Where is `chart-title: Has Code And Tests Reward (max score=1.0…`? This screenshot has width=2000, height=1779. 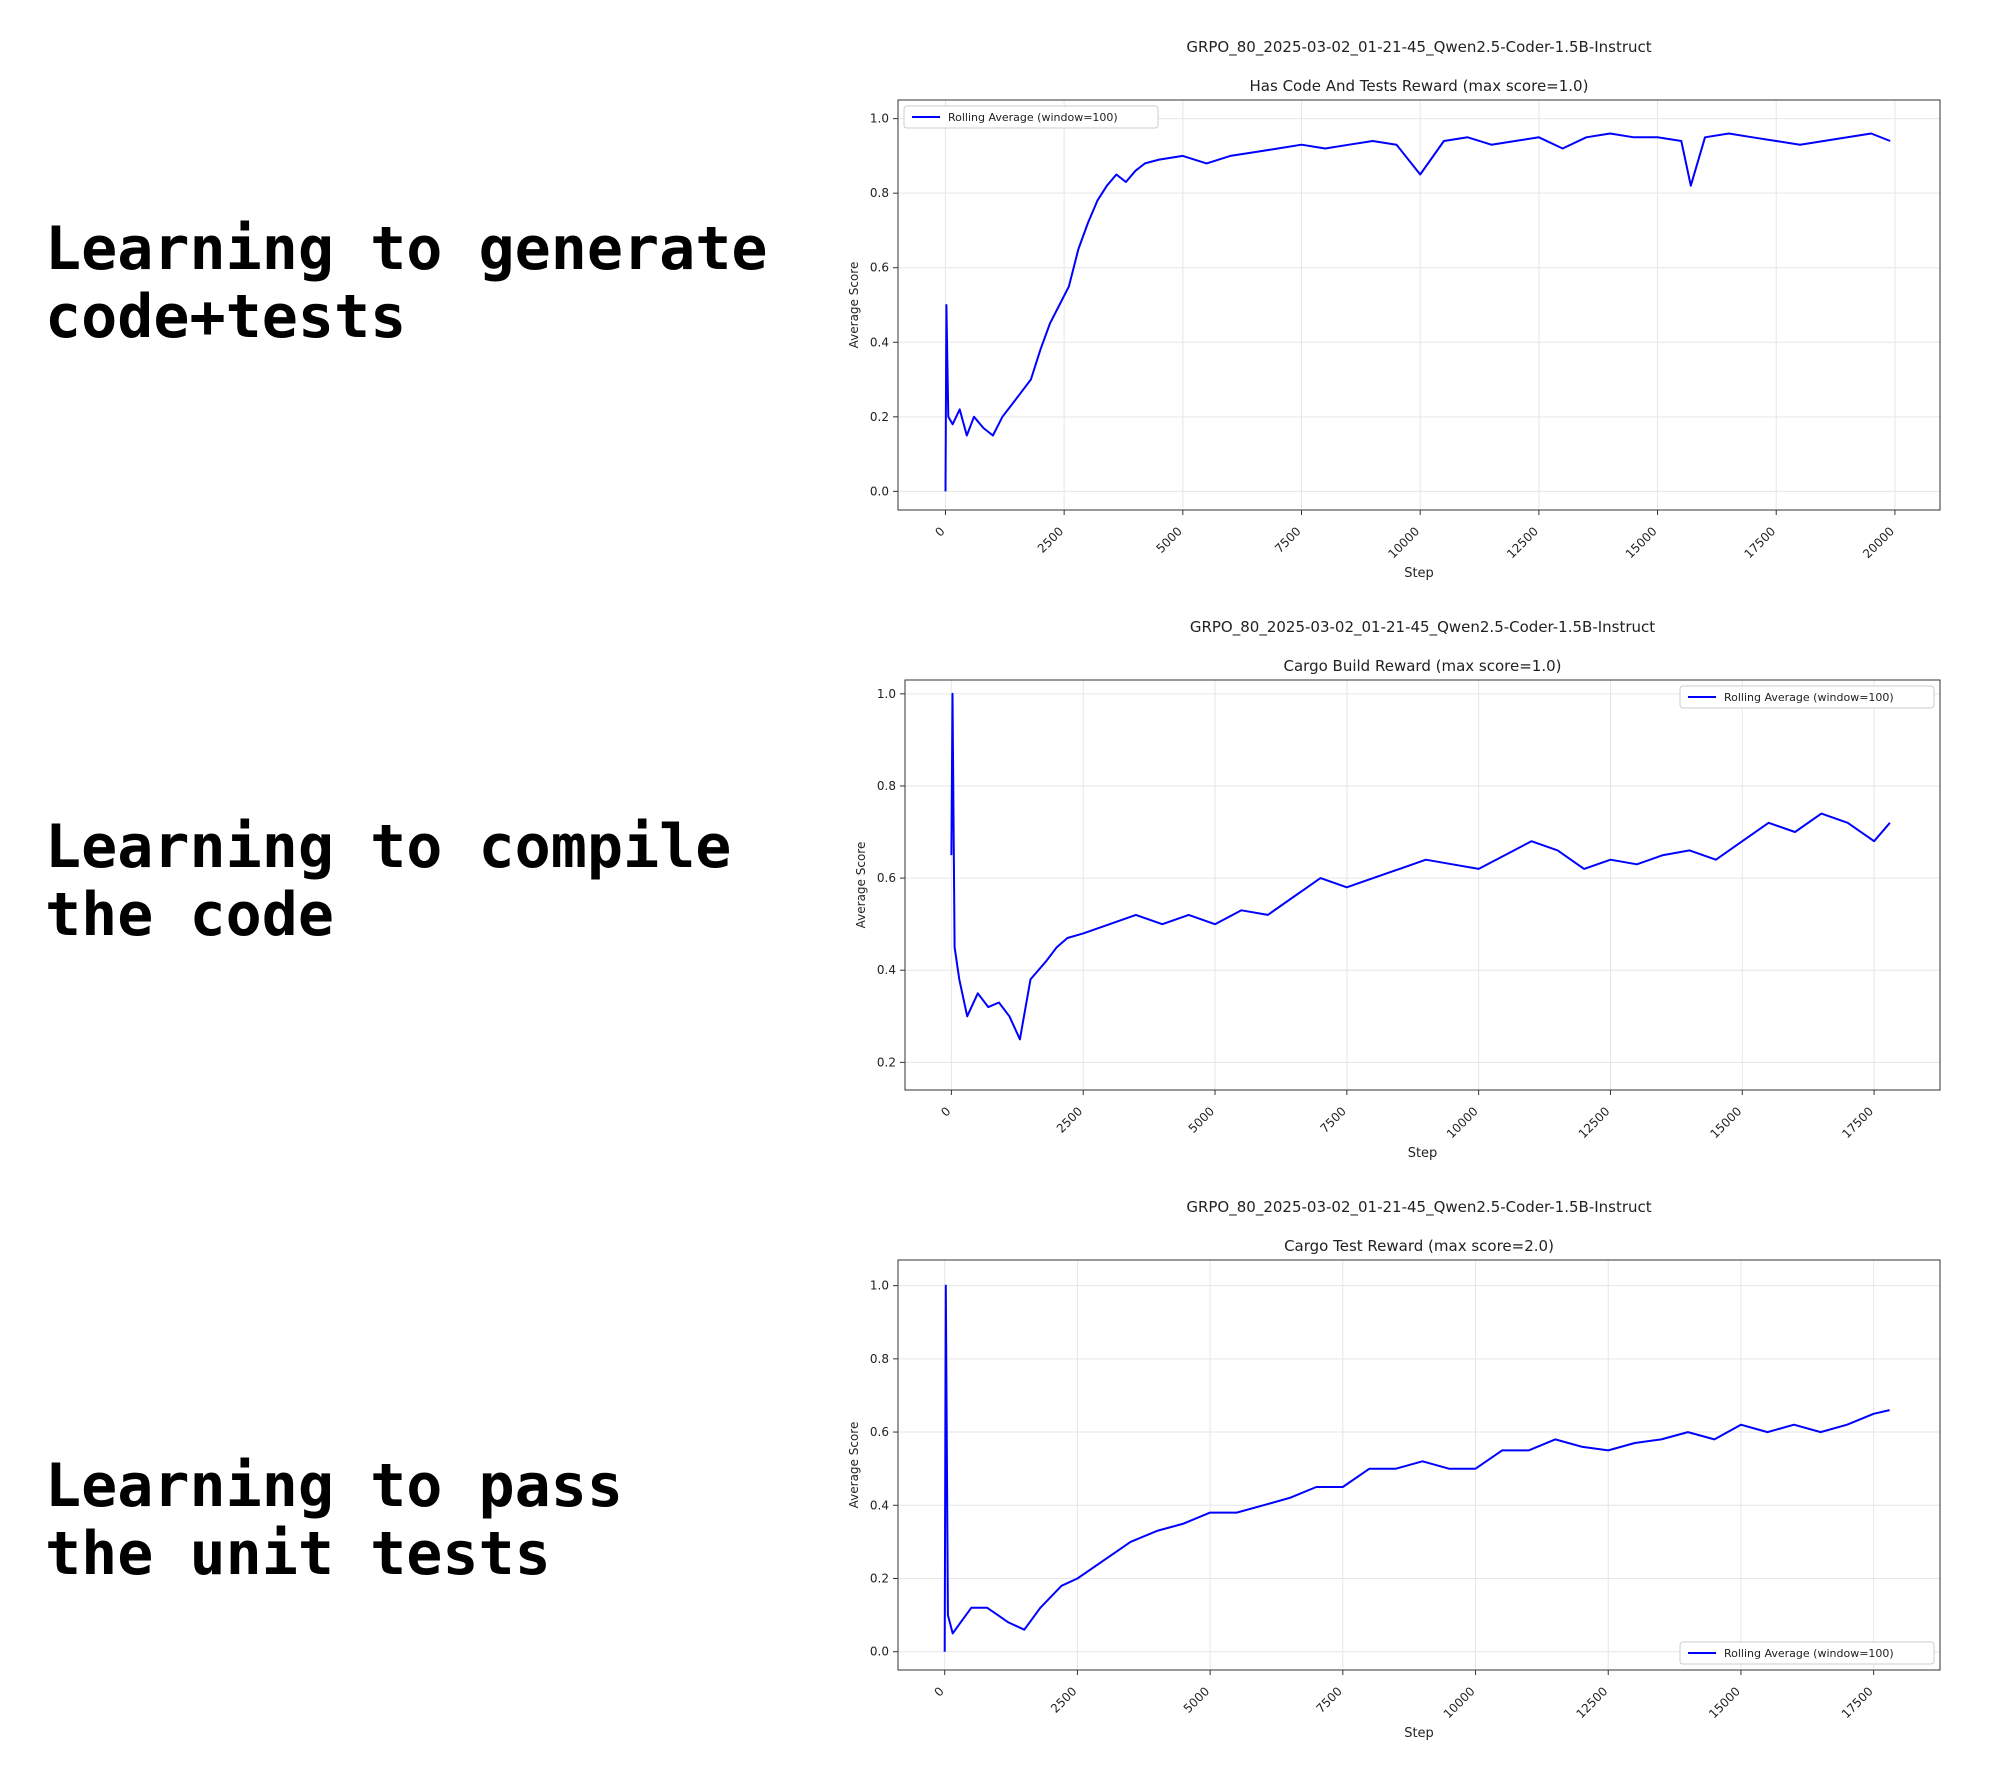 chart-title: Has Code And Tests Reward (max score=1.0… is located at coordinates (1419, 86).